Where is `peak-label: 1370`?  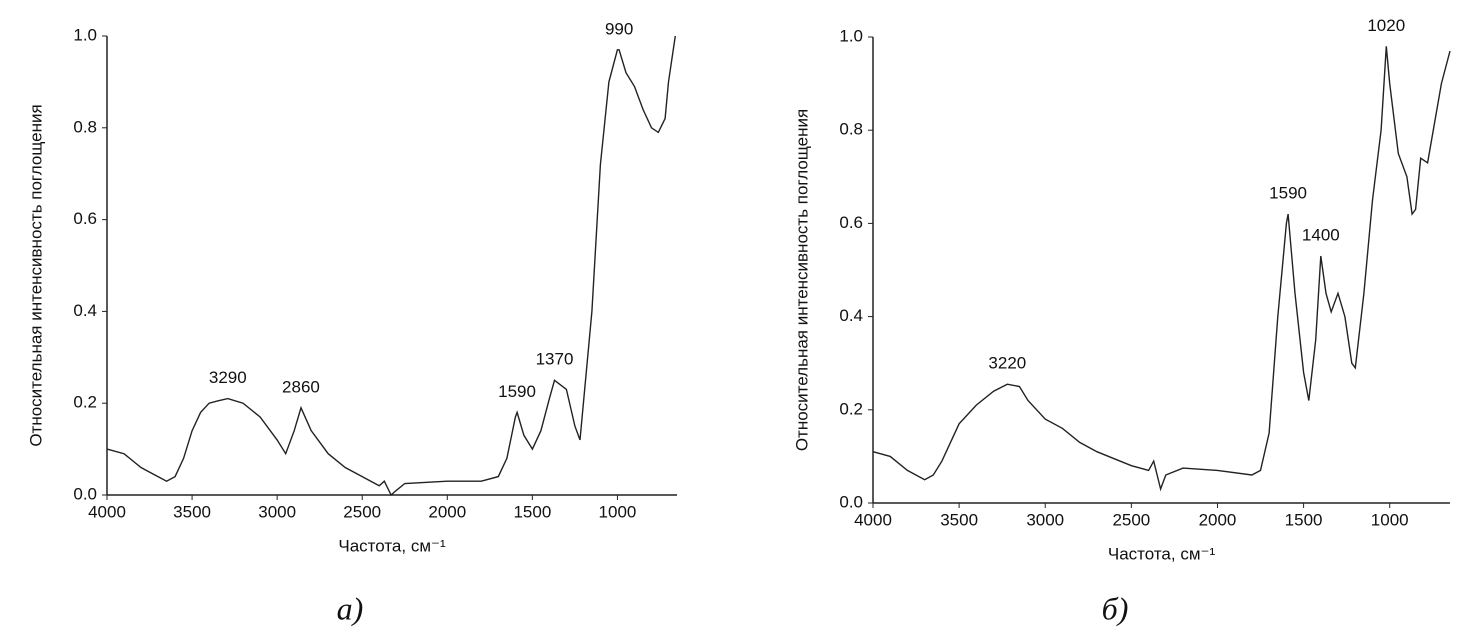
peak-label: 1370 is located at coordinates (555, 359).